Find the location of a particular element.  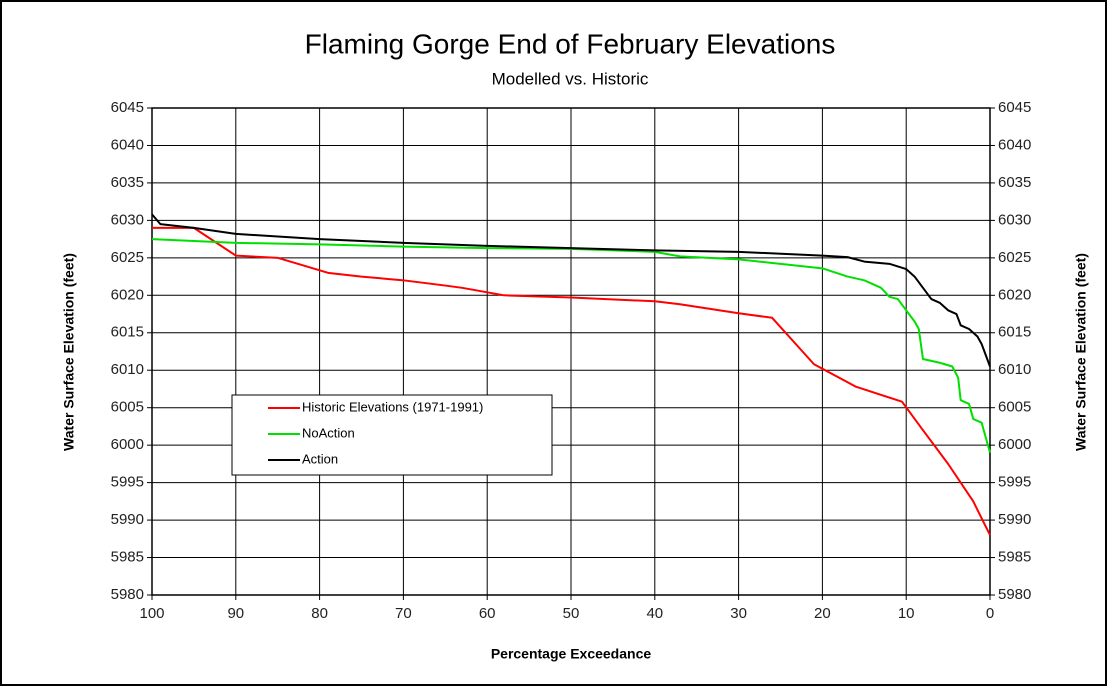

y-axis-label: Water Surface Elevation (feet) is located at coordinates (69, 352).